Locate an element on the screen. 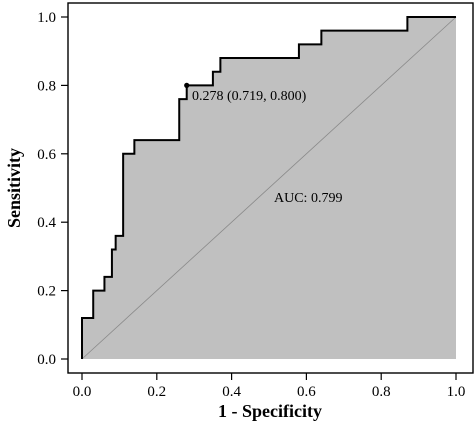 This screenshot has height=426, width=474. y-tick-label: 0.6 is located at coordinates (46, 155).